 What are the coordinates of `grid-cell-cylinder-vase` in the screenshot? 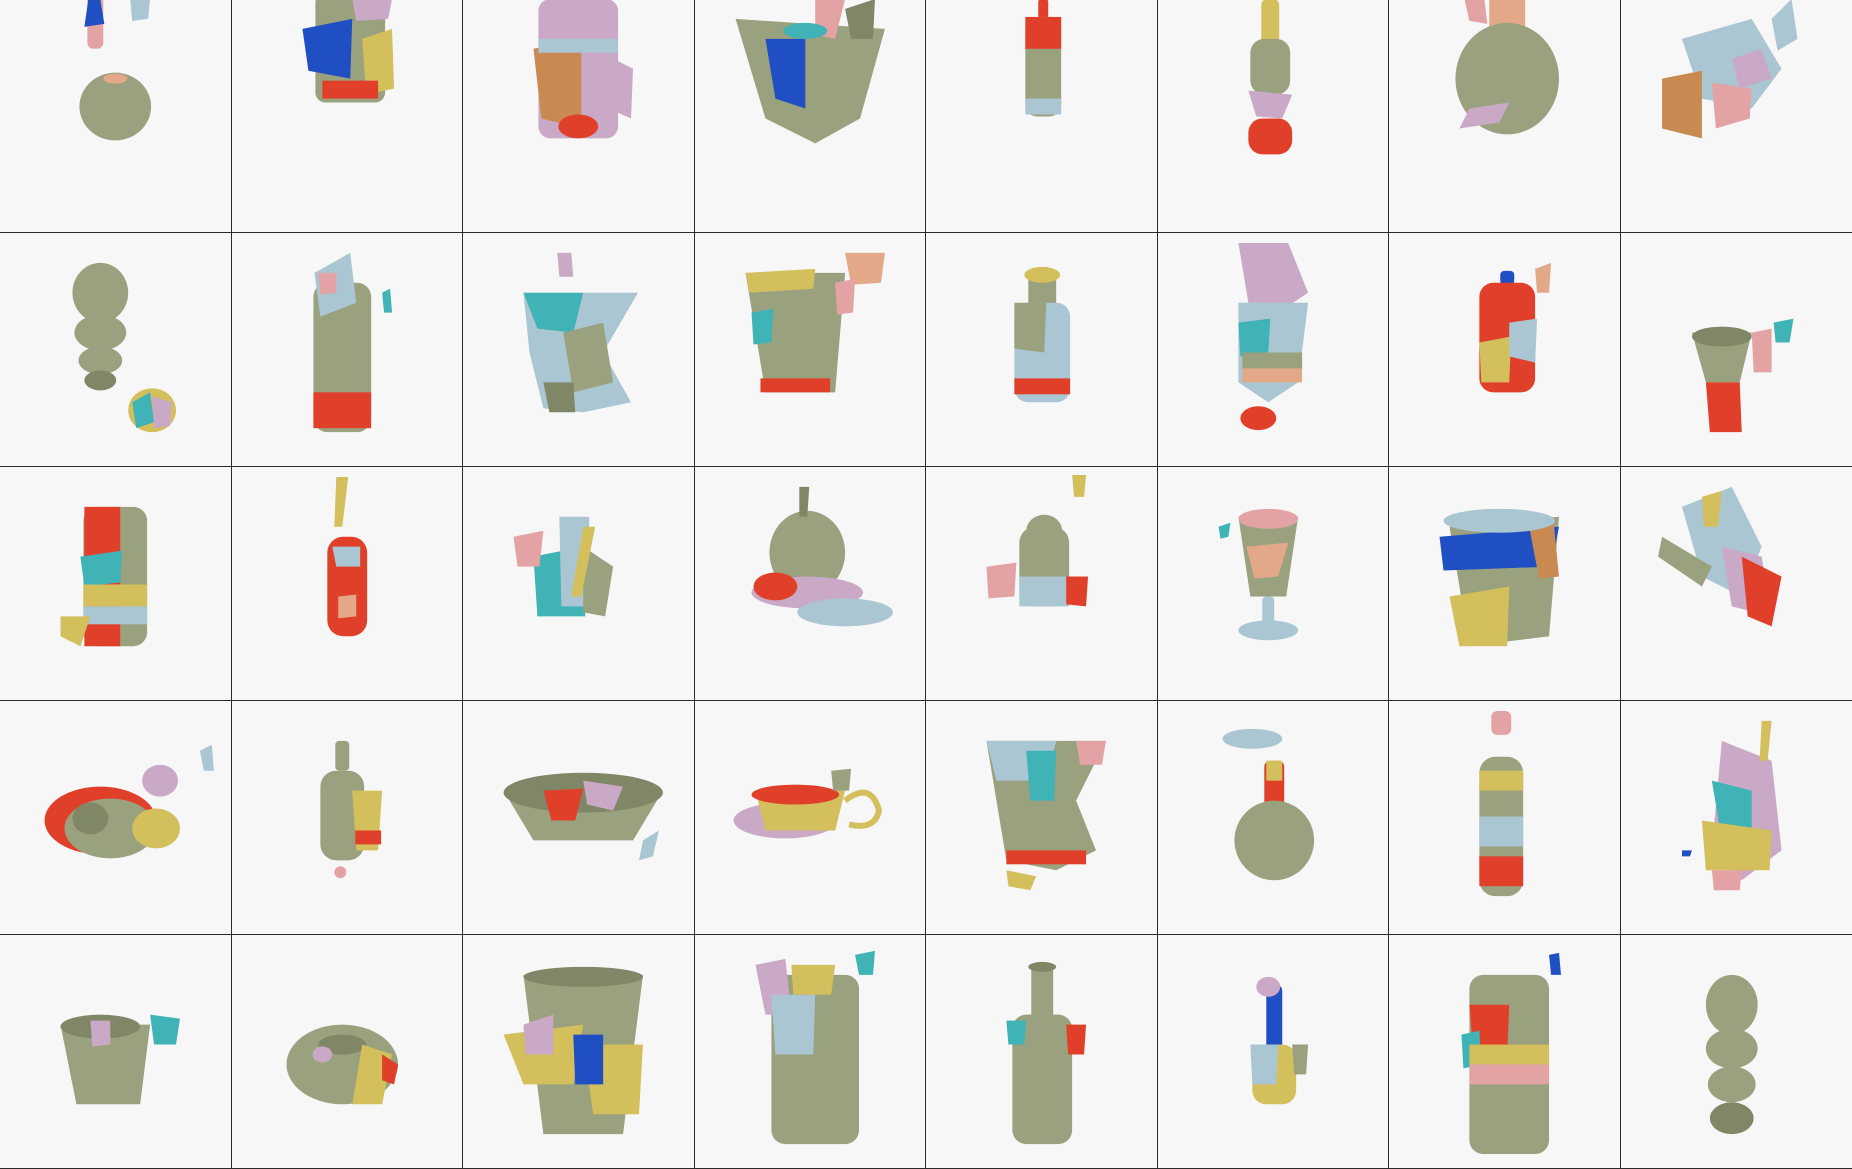 It's located at (348, 350).